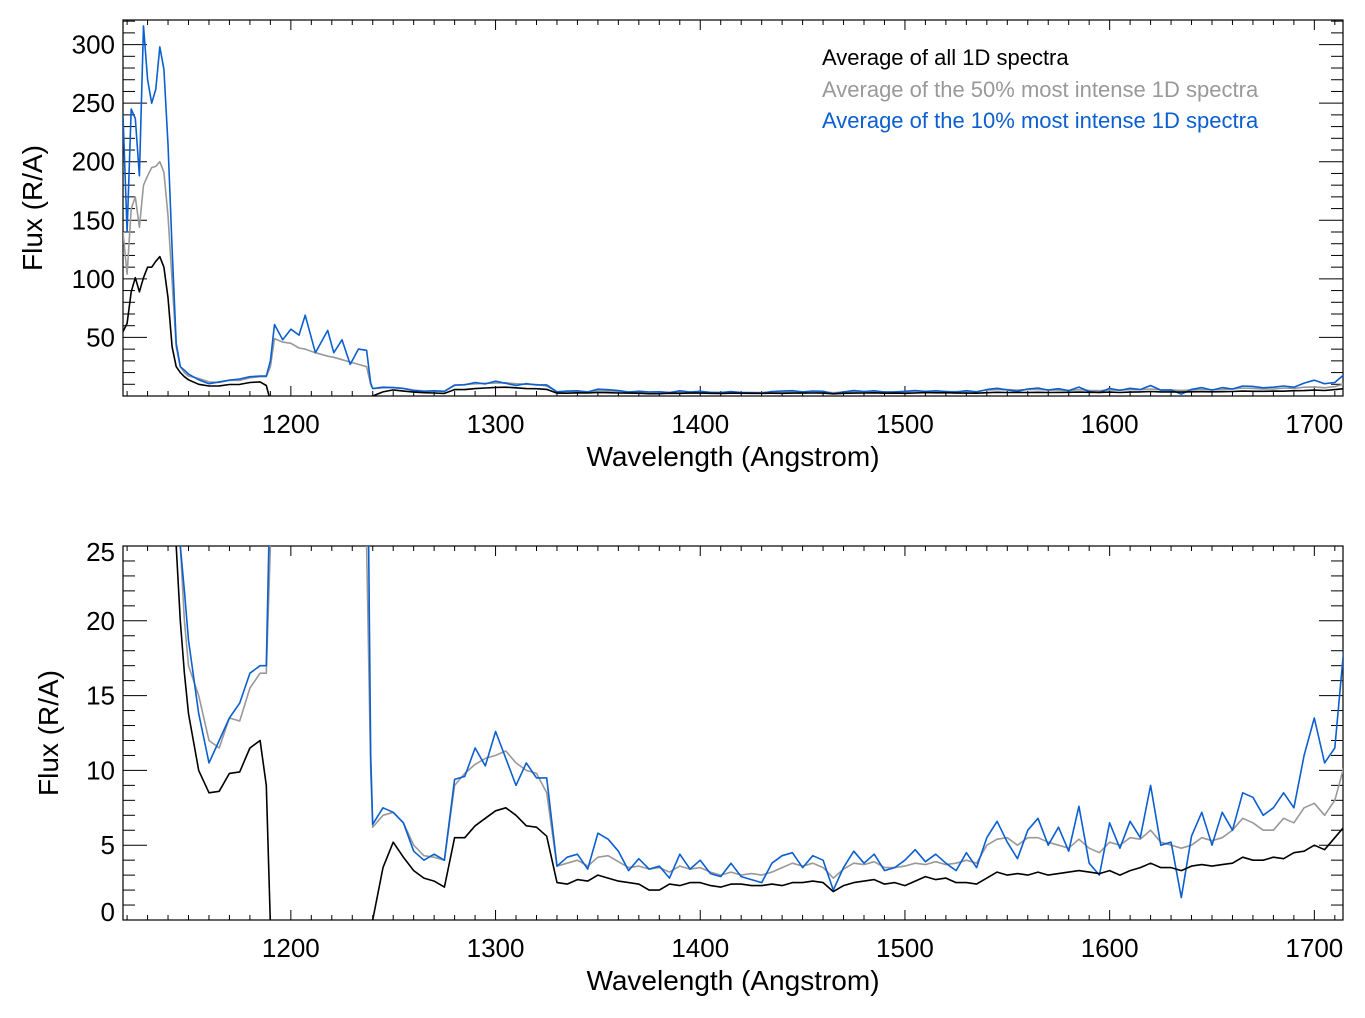 The height and width of the screenshot is (1018, 1365). I want to click on y-tick-label: 300, so click(93, 45).